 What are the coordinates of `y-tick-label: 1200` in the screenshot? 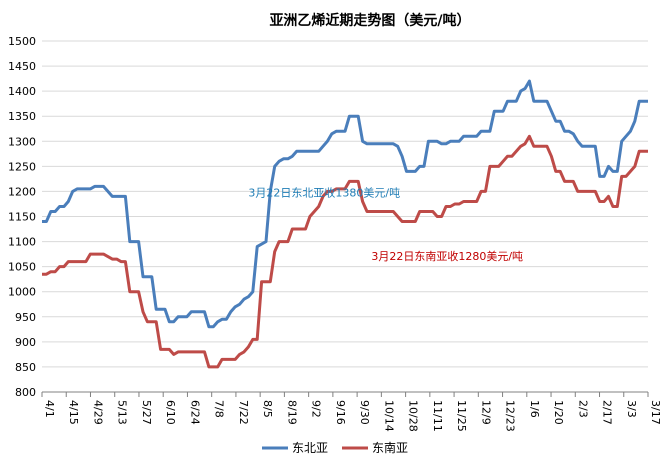 It's located at (22, 191).